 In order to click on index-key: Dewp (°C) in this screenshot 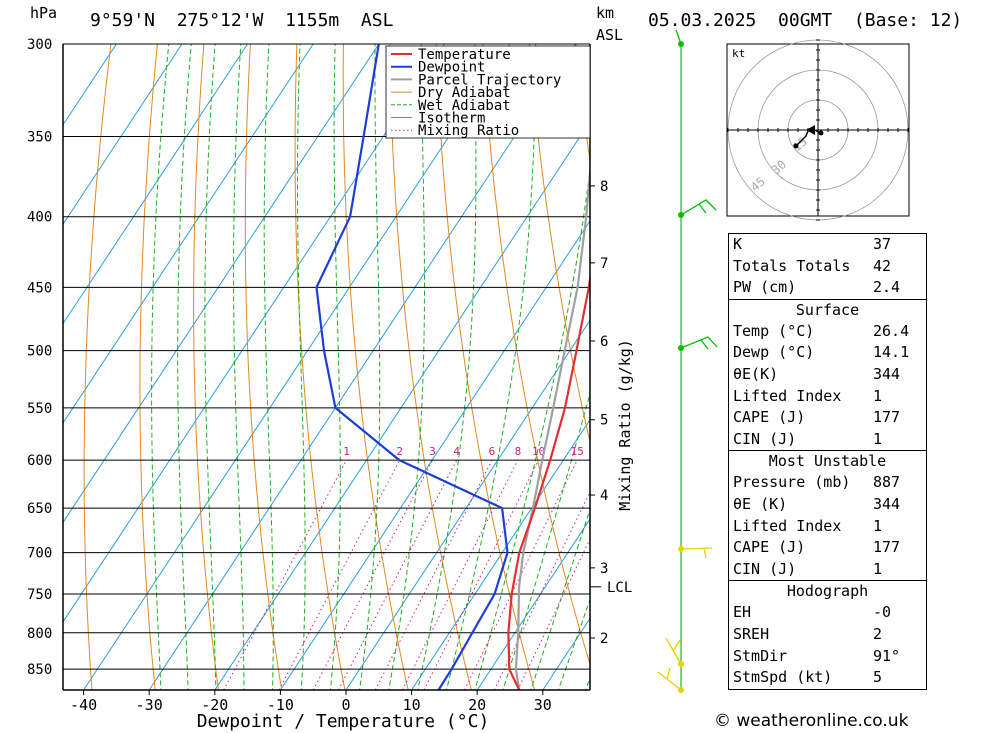, I will do `click(774, 352)`.